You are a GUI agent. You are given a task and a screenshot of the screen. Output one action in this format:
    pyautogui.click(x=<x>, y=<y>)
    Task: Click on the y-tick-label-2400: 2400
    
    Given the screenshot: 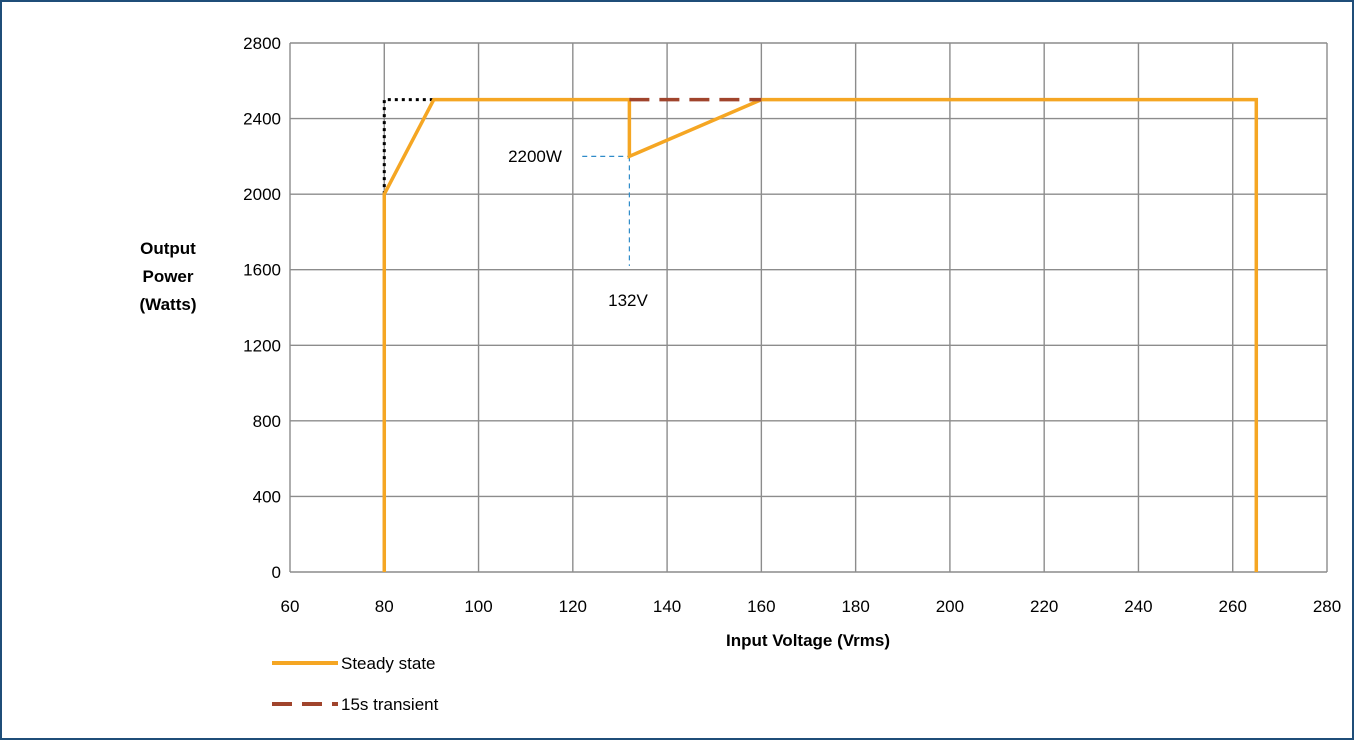 What is the action you would take?
    pyautogui.click(x=262, y=119)
    